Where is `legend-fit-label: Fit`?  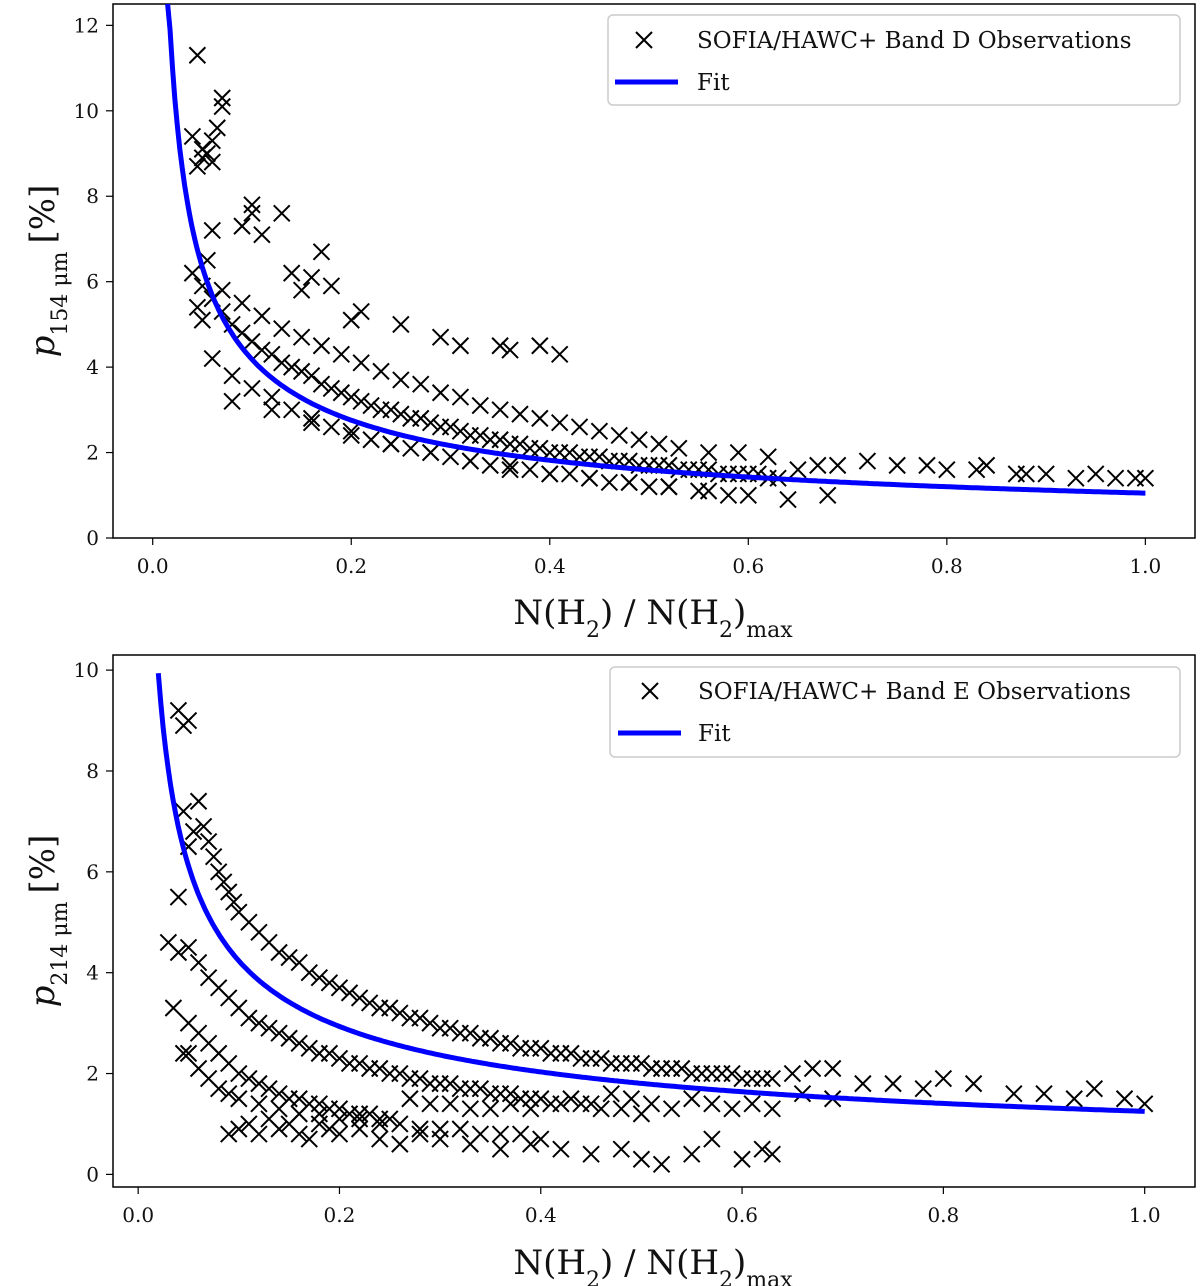 legend-fit-label: Fit is located at coordinates (714, 734).